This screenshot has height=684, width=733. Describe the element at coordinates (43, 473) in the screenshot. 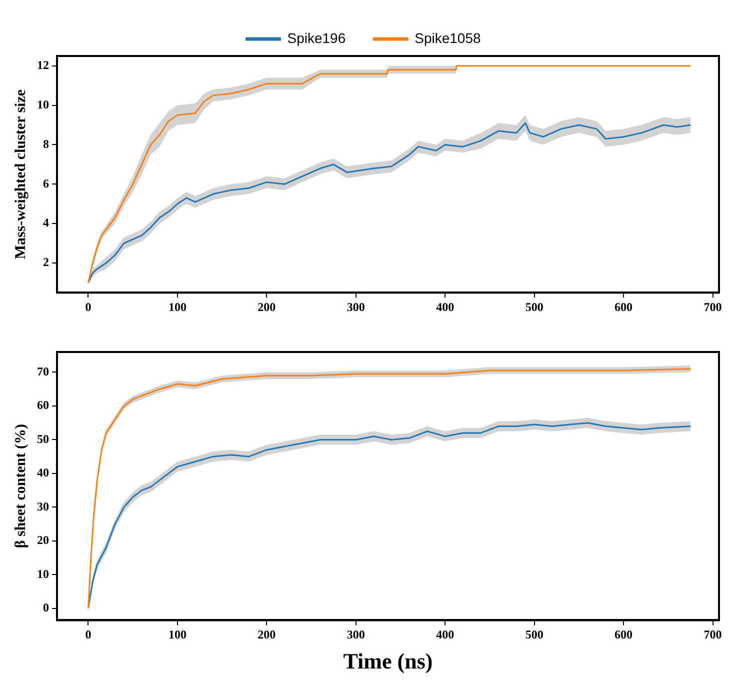

I see `y-tick-label: 40` at that location.